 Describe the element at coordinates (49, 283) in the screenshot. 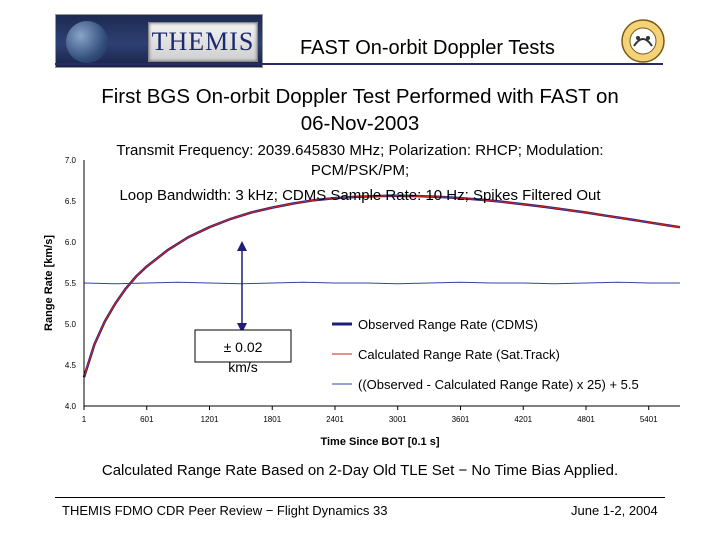

I see `y-axis-label: Range Rate [km/s]` at that location.